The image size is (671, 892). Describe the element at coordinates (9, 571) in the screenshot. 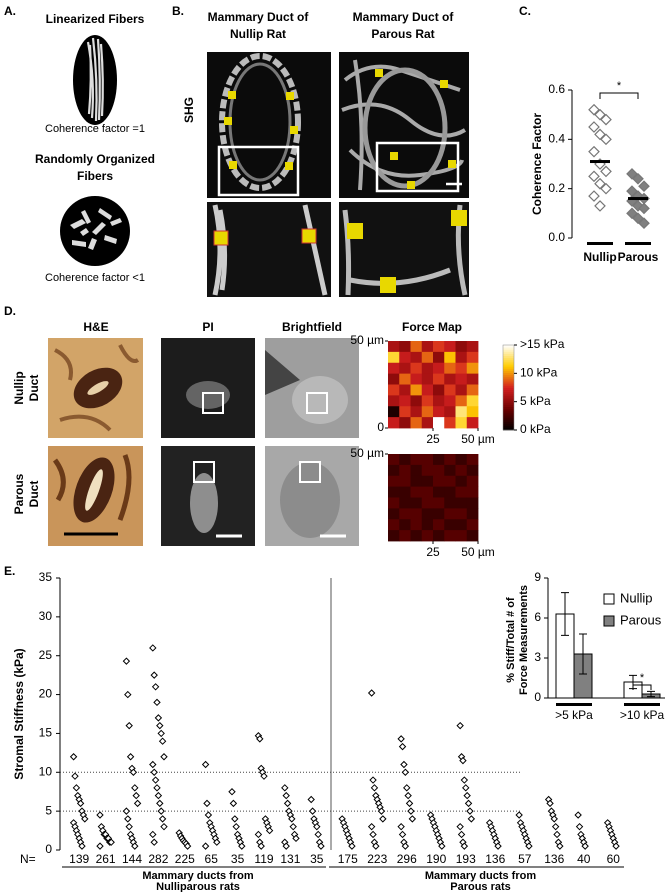

I see `panel-letter: E.` at that location.